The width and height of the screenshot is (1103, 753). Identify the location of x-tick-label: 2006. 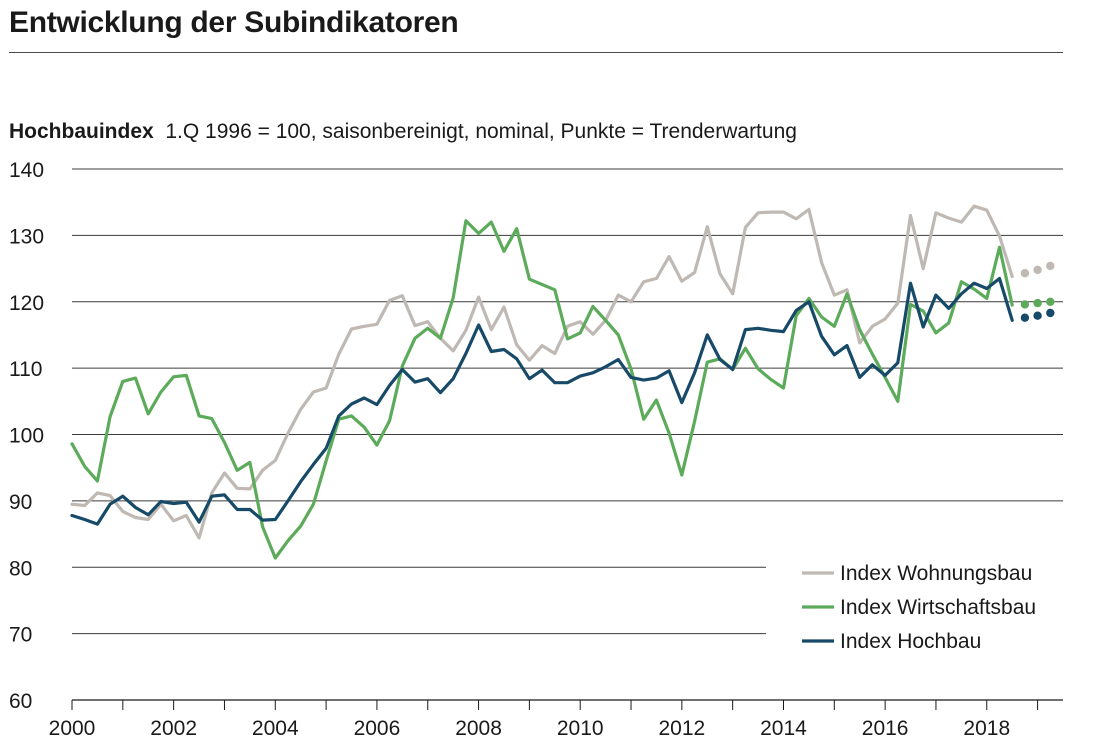
(377, 728).